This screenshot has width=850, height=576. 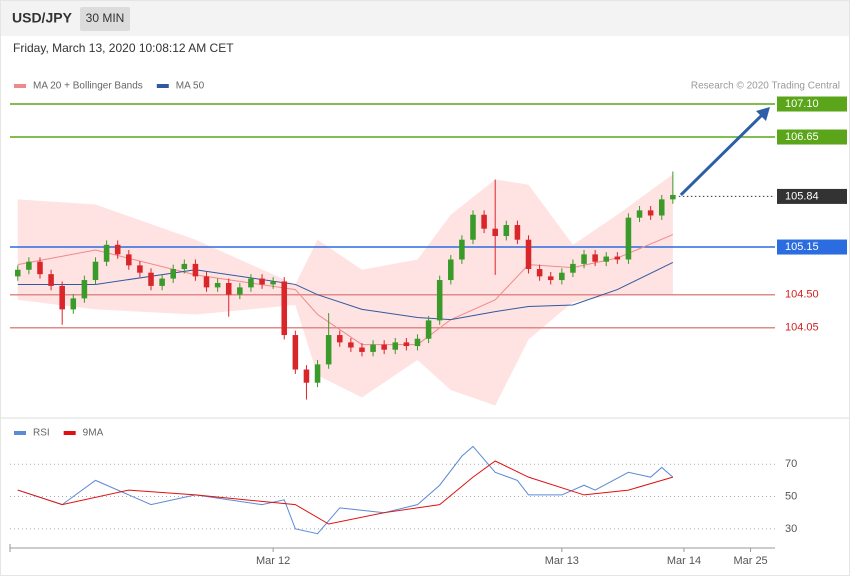 I want to click on x-tick-label: Mar 13, so click(x=562, y=561).